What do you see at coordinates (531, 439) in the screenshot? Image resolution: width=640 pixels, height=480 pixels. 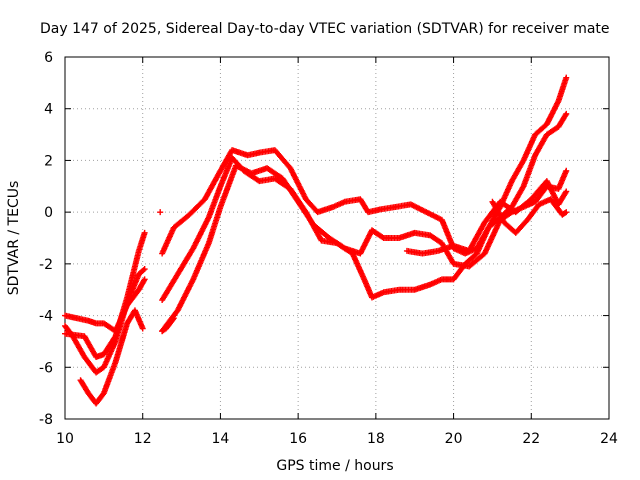 I see `x-tick-label: 22` at bounding box center [531, 439].